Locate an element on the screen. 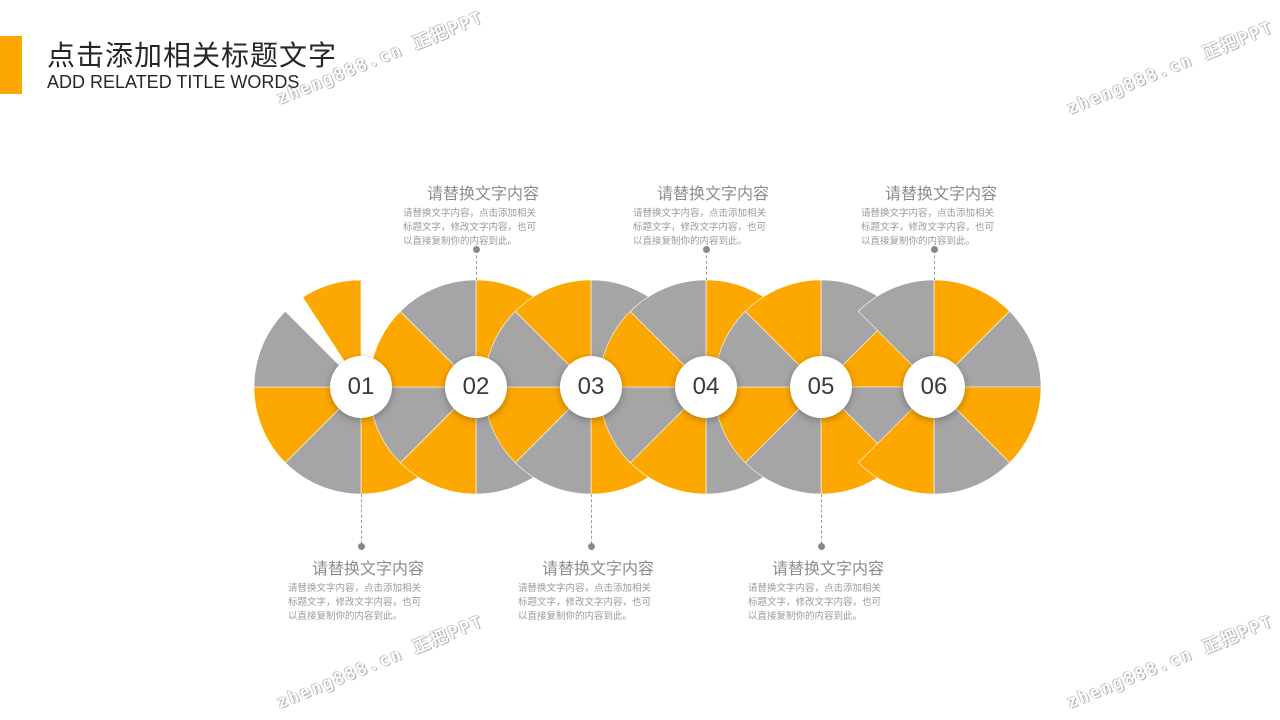 The width and height of the screenshot is (1280, 720). step-node-06: 06 is located at coordinates (934, 387).